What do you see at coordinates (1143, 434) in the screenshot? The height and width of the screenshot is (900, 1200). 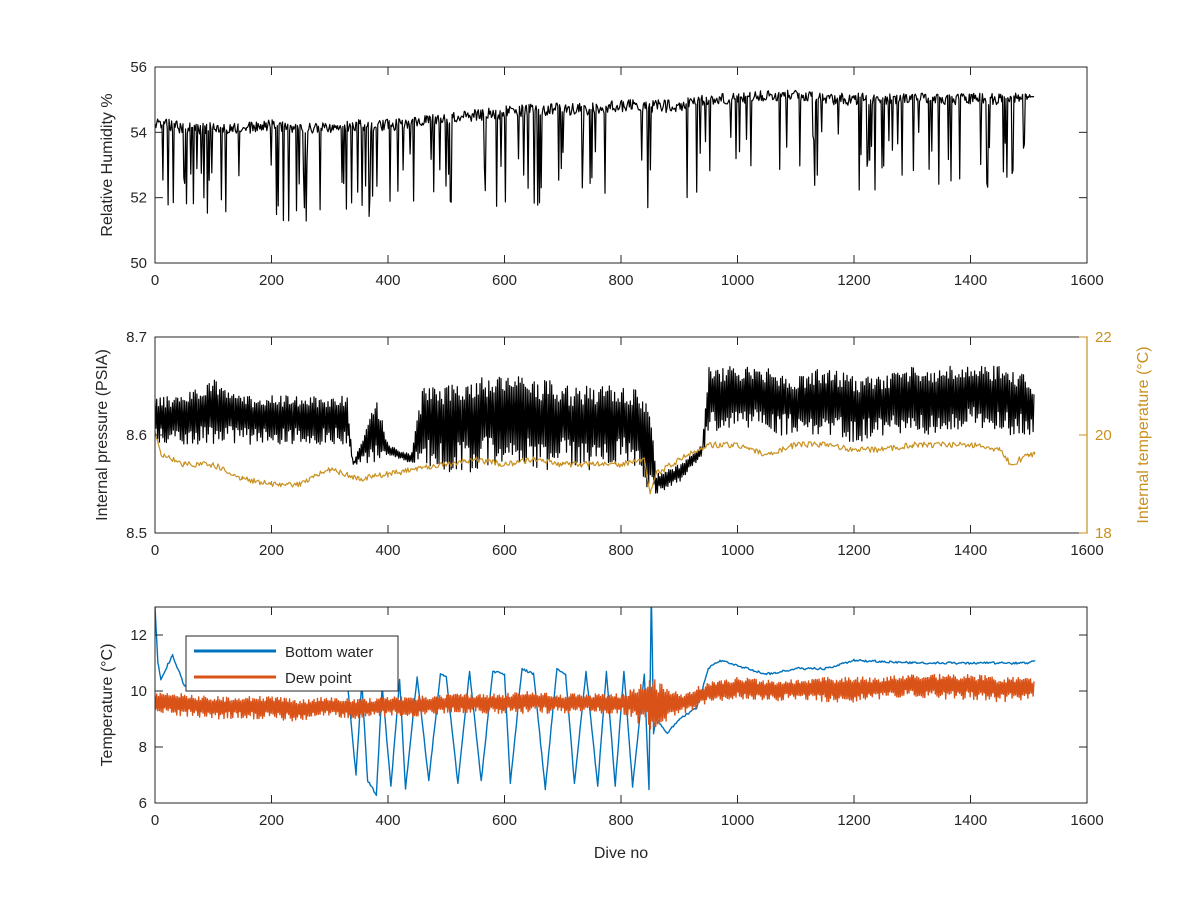 I see `y2-axis-label: Internal temperature (°C)` at bounding box center [1143, 434].